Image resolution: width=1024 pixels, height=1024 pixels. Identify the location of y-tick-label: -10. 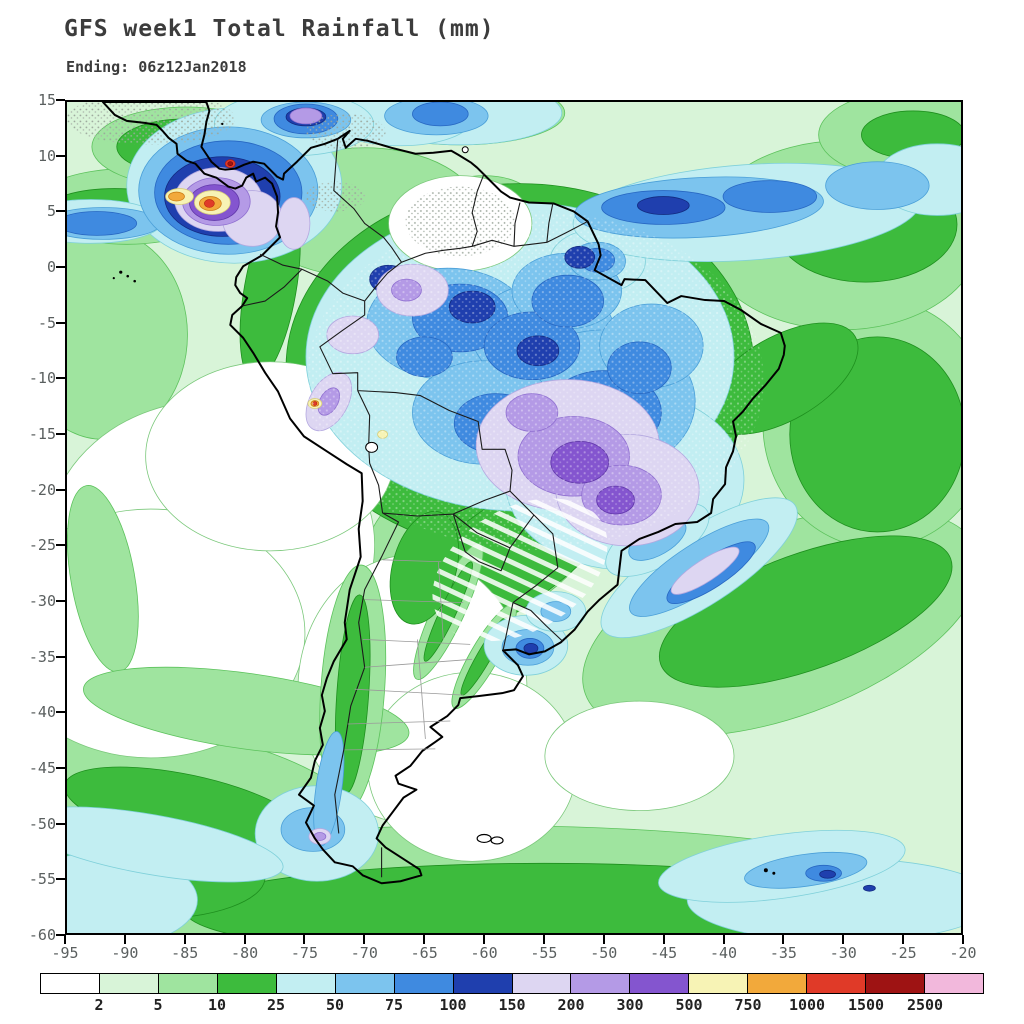
(42, 378).